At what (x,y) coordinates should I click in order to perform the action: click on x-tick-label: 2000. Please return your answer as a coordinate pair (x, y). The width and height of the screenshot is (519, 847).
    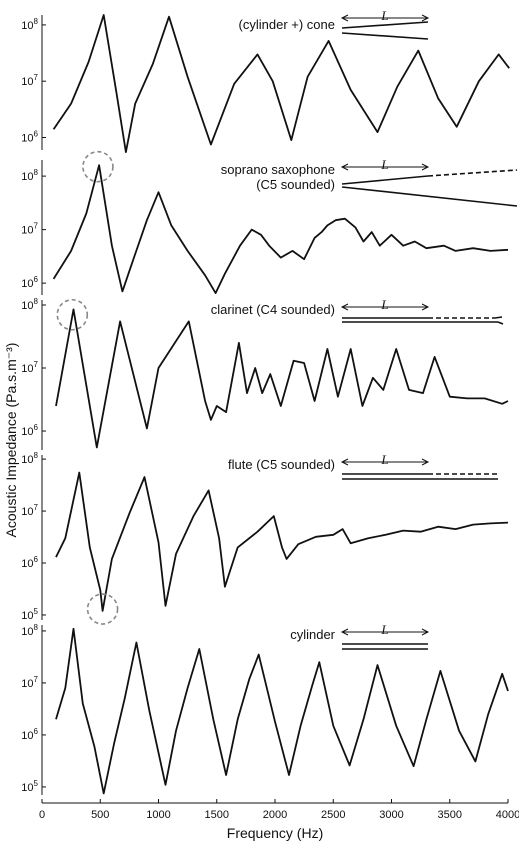
    Looking at the image, I should click on (275, 815).